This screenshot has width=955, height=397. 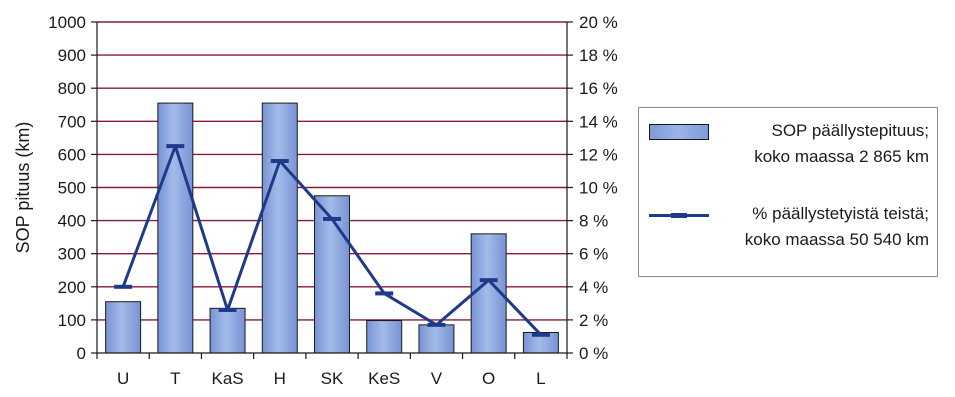 What do you see at coordinates (598, 188) in the screenshot?
I see `y2-tick-label: 10 %` at bounding box center [598, 188].